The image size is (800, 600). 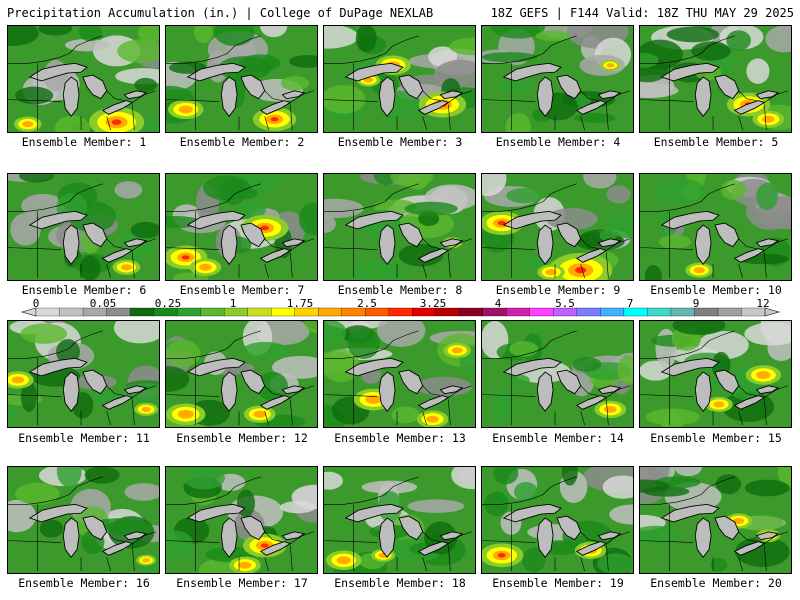 What do you see at coordinates (716, 438) in the screenshot?
I see `ensemble-member-label: Ensemble Member: 15` at bounding box center [716, 438].